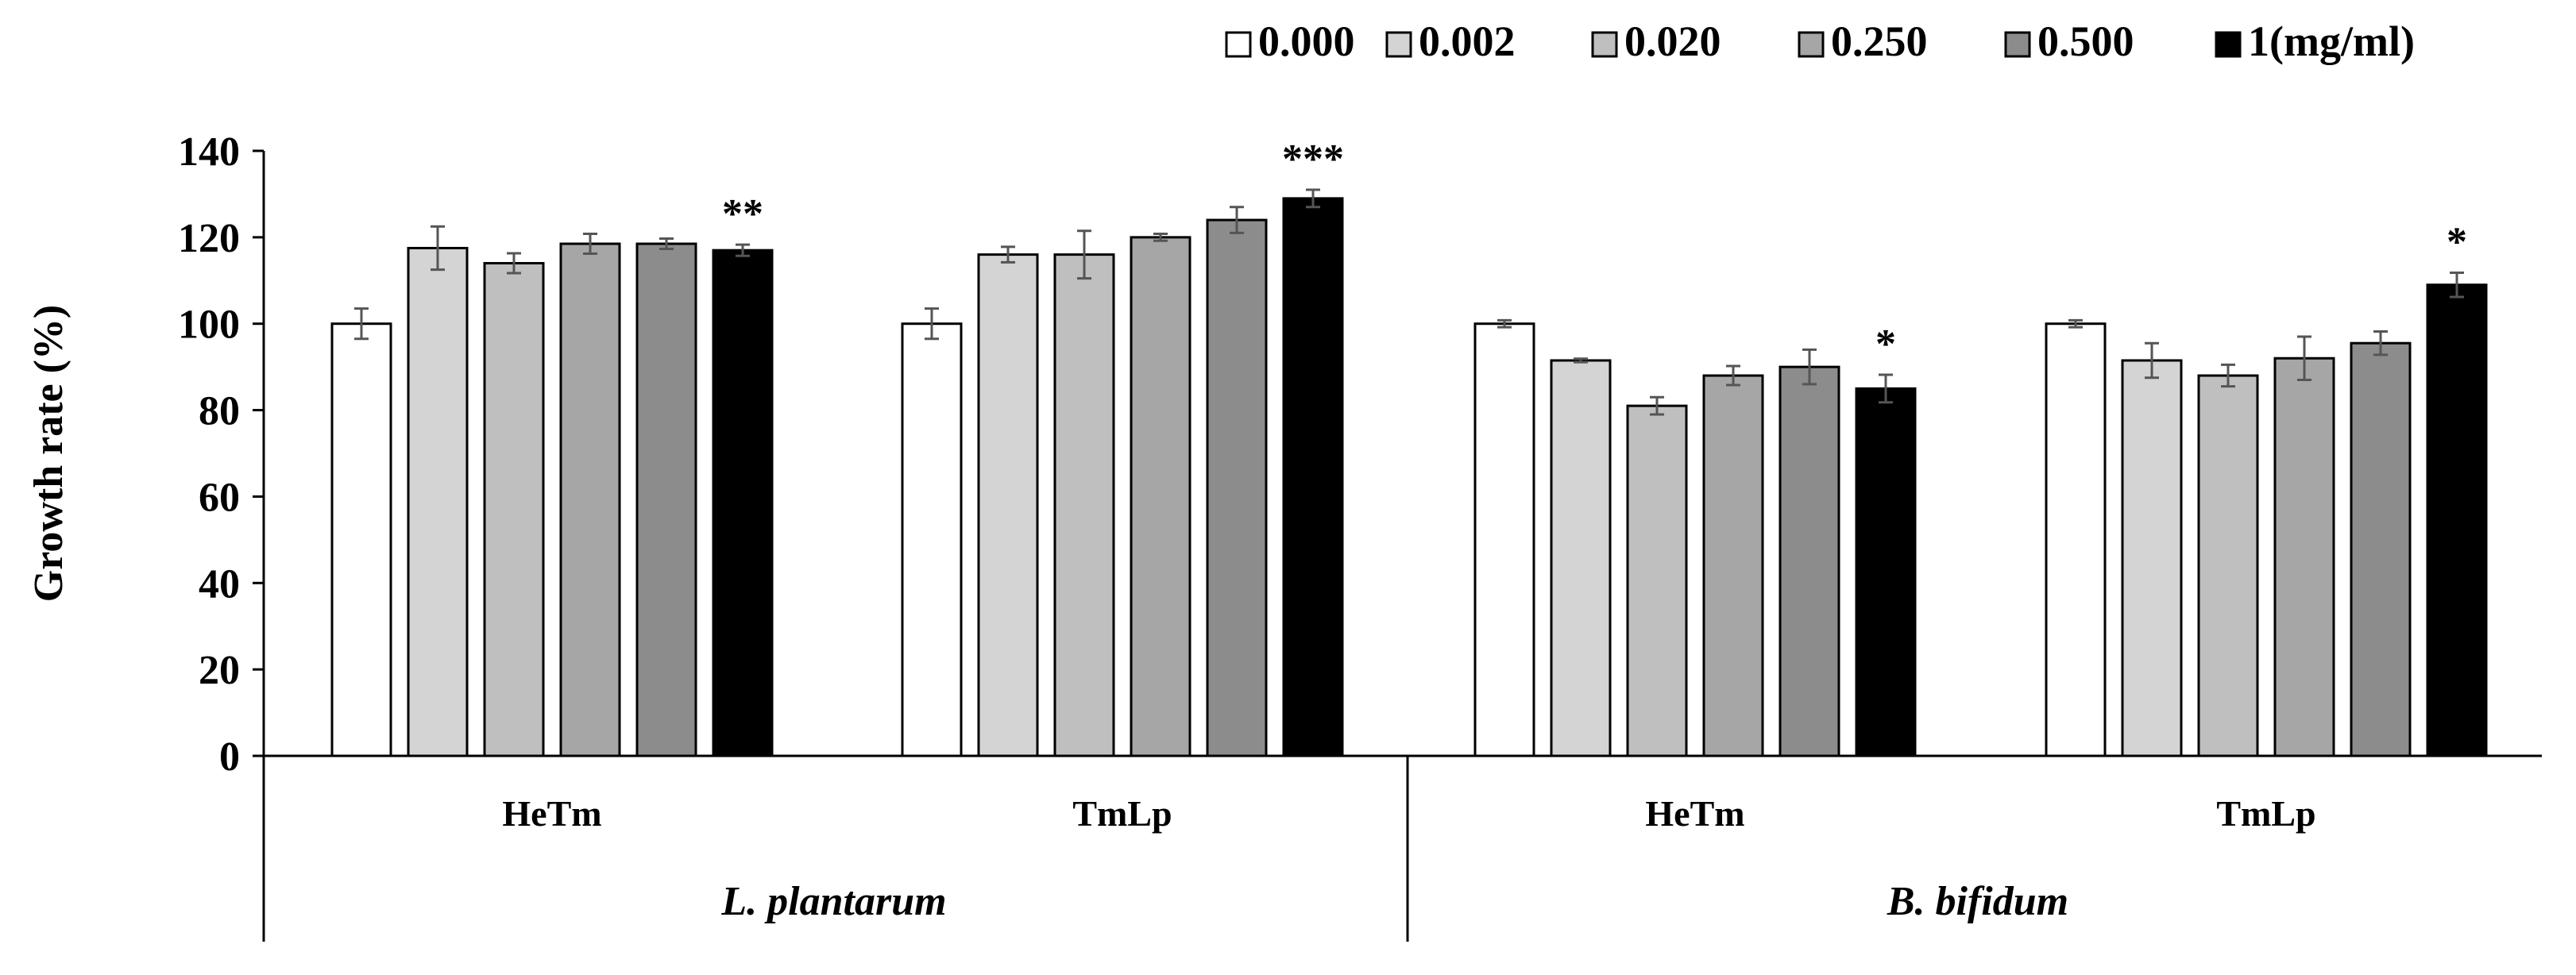  I want to click on y-tick-label: 140, so click(209, 152).